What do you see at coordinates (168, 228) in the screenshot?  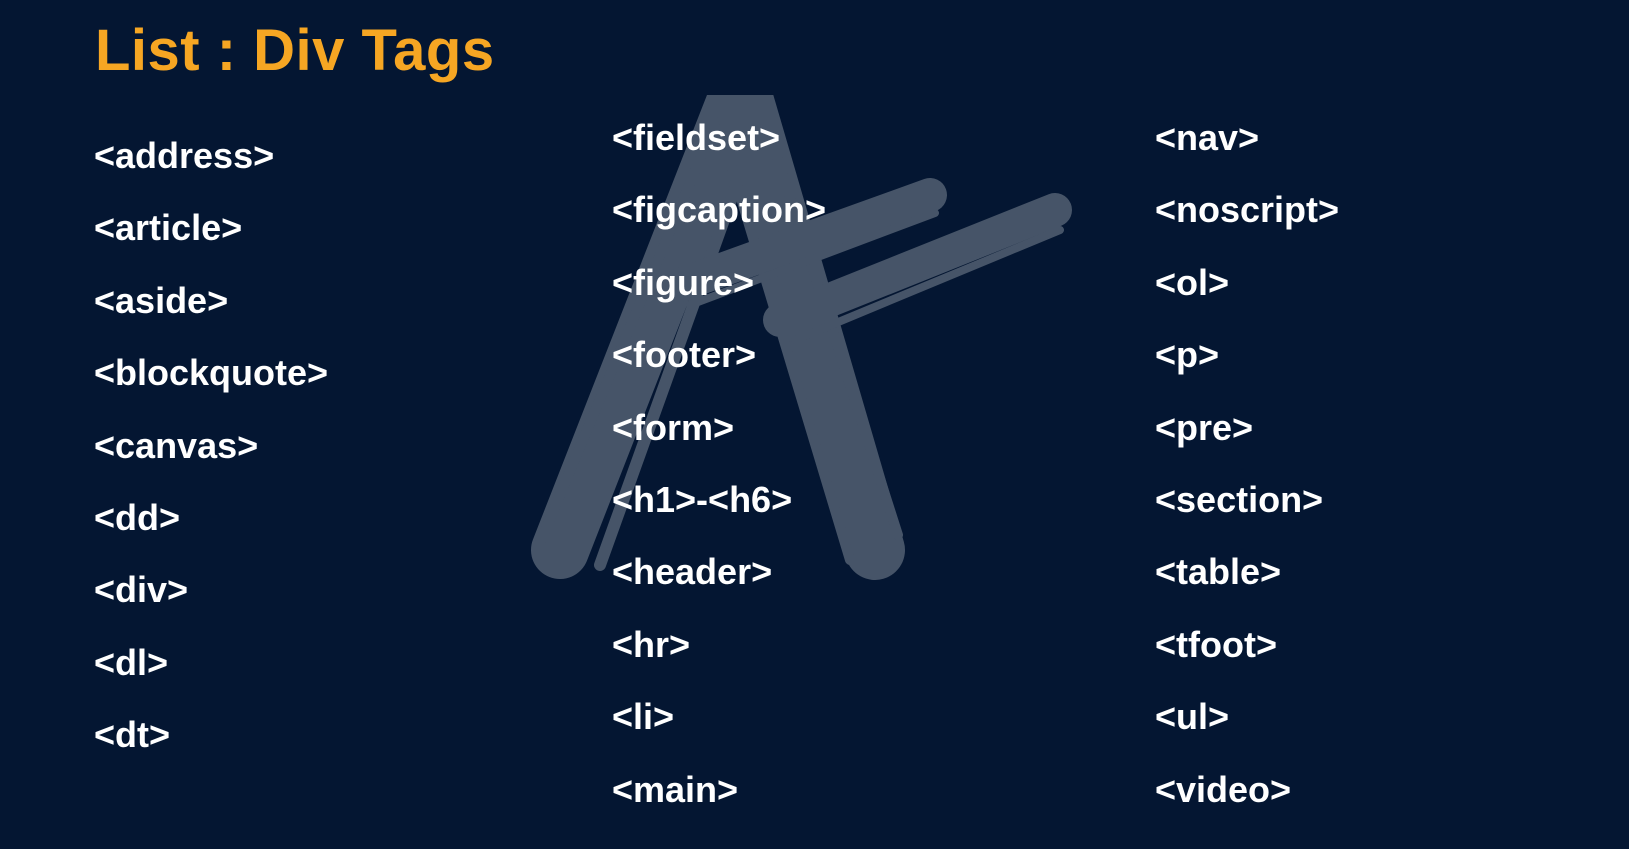 I see `list-item: <article>` at bounding box center [168, 228].